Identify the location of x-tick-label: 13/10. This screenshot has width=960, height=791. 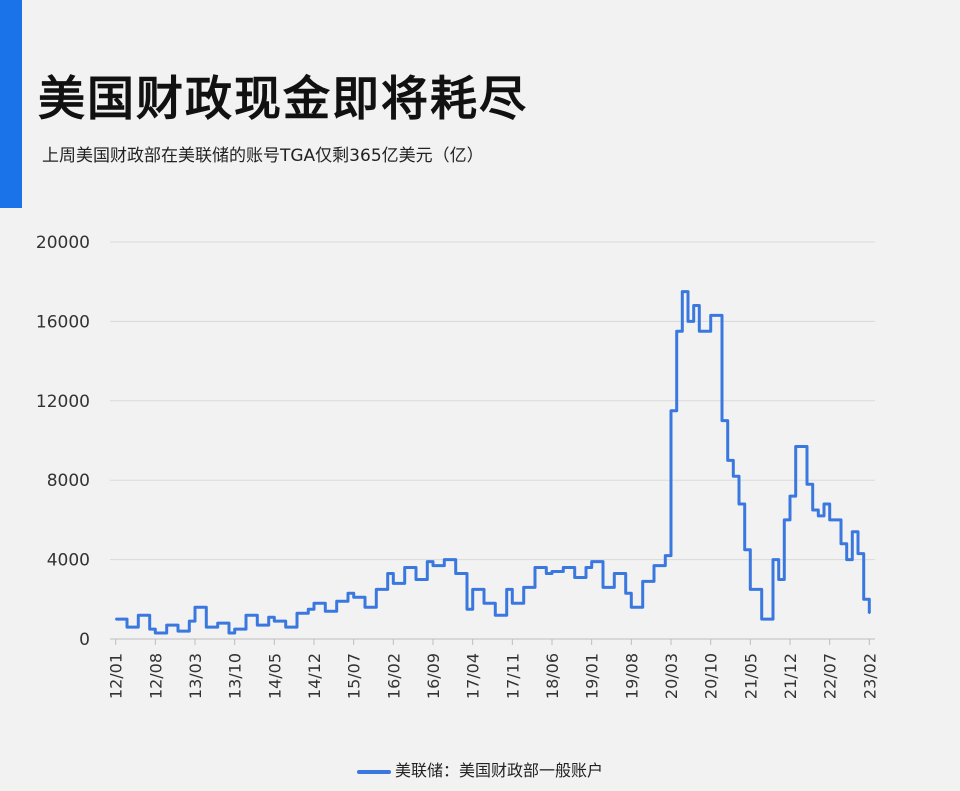
(235, 676).